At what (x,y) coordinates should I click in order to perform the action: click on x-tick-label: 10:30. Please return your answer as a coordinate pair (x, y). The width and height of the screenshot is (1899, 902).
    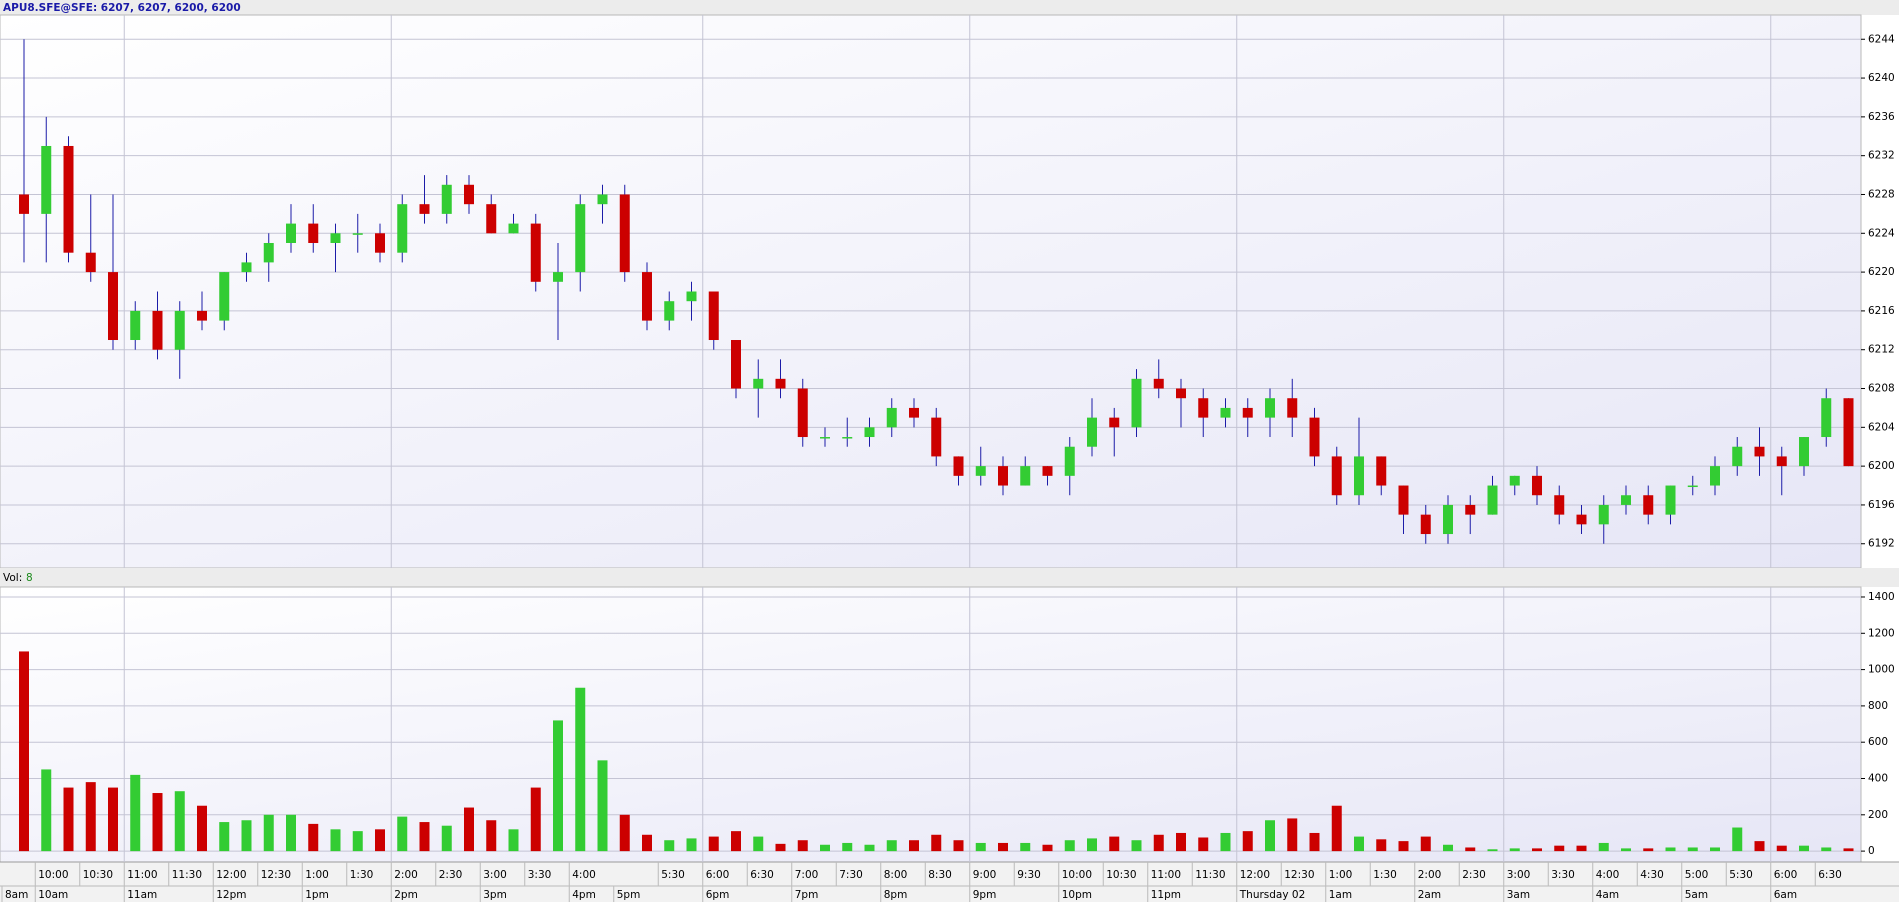
    Looking at the image, I should click on (98, 875).